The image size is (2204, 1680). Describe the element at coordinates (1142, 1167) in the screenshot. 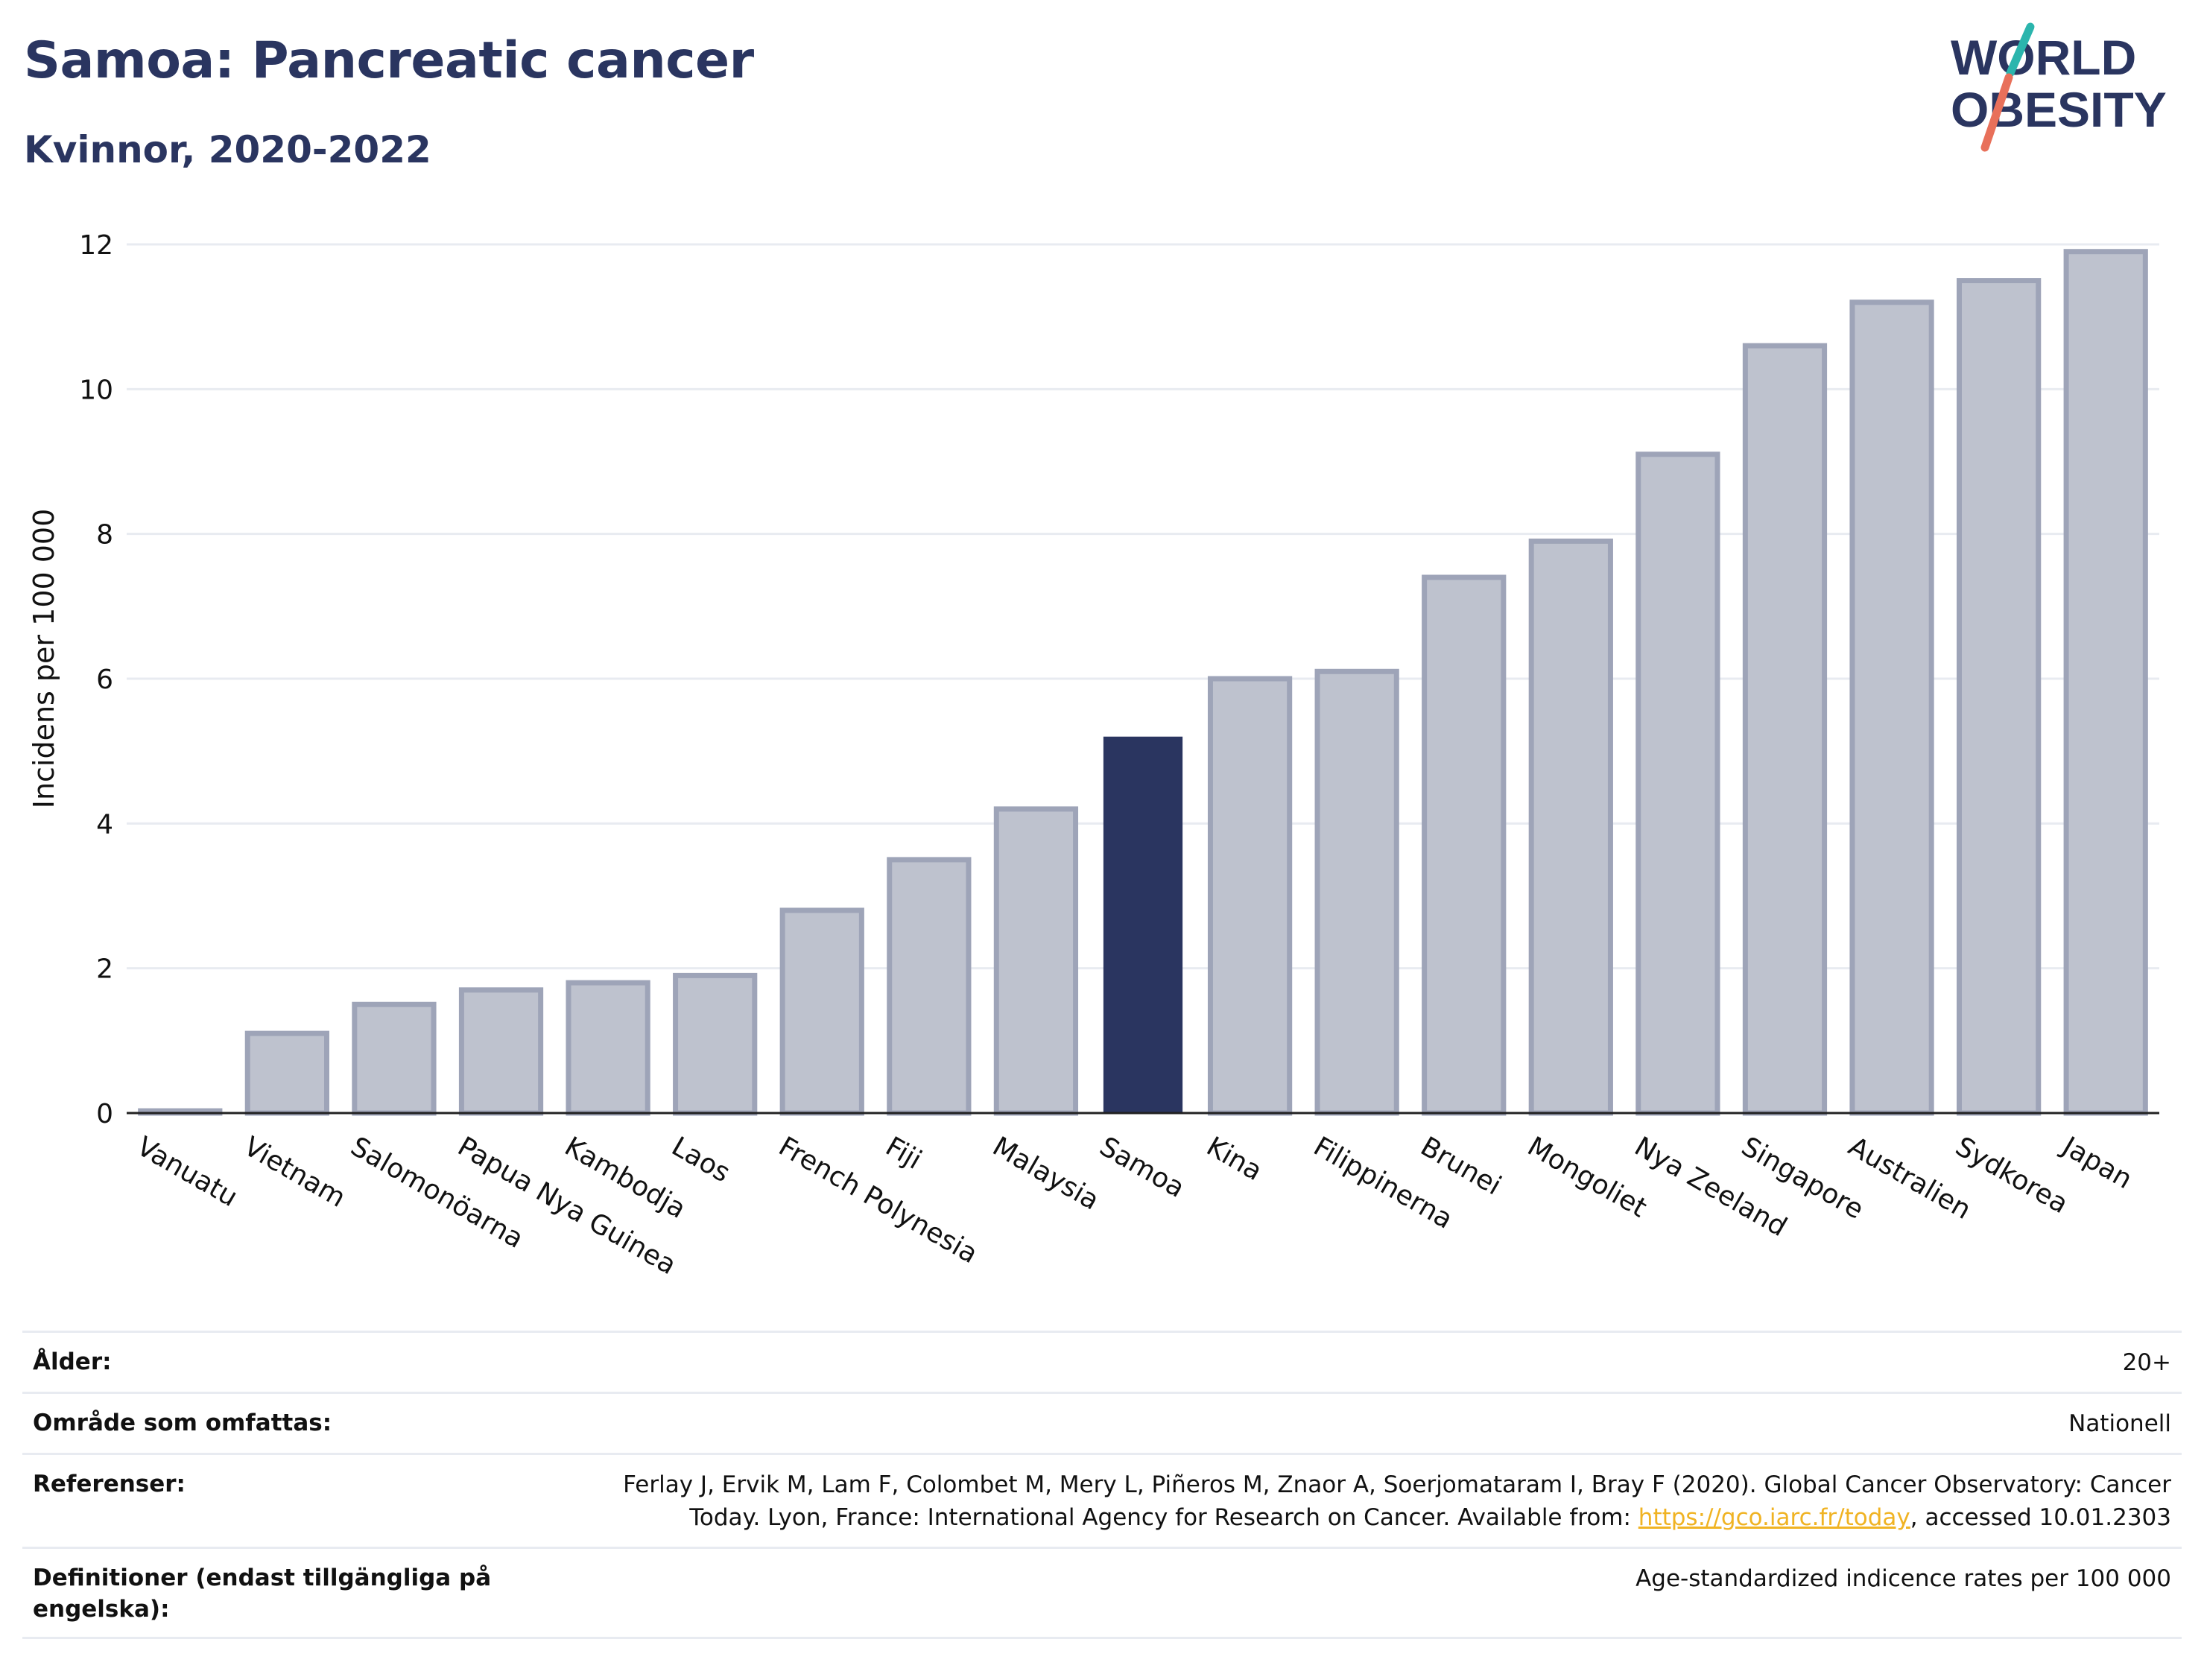

I see `x-tick-label: Samoa` at that location.